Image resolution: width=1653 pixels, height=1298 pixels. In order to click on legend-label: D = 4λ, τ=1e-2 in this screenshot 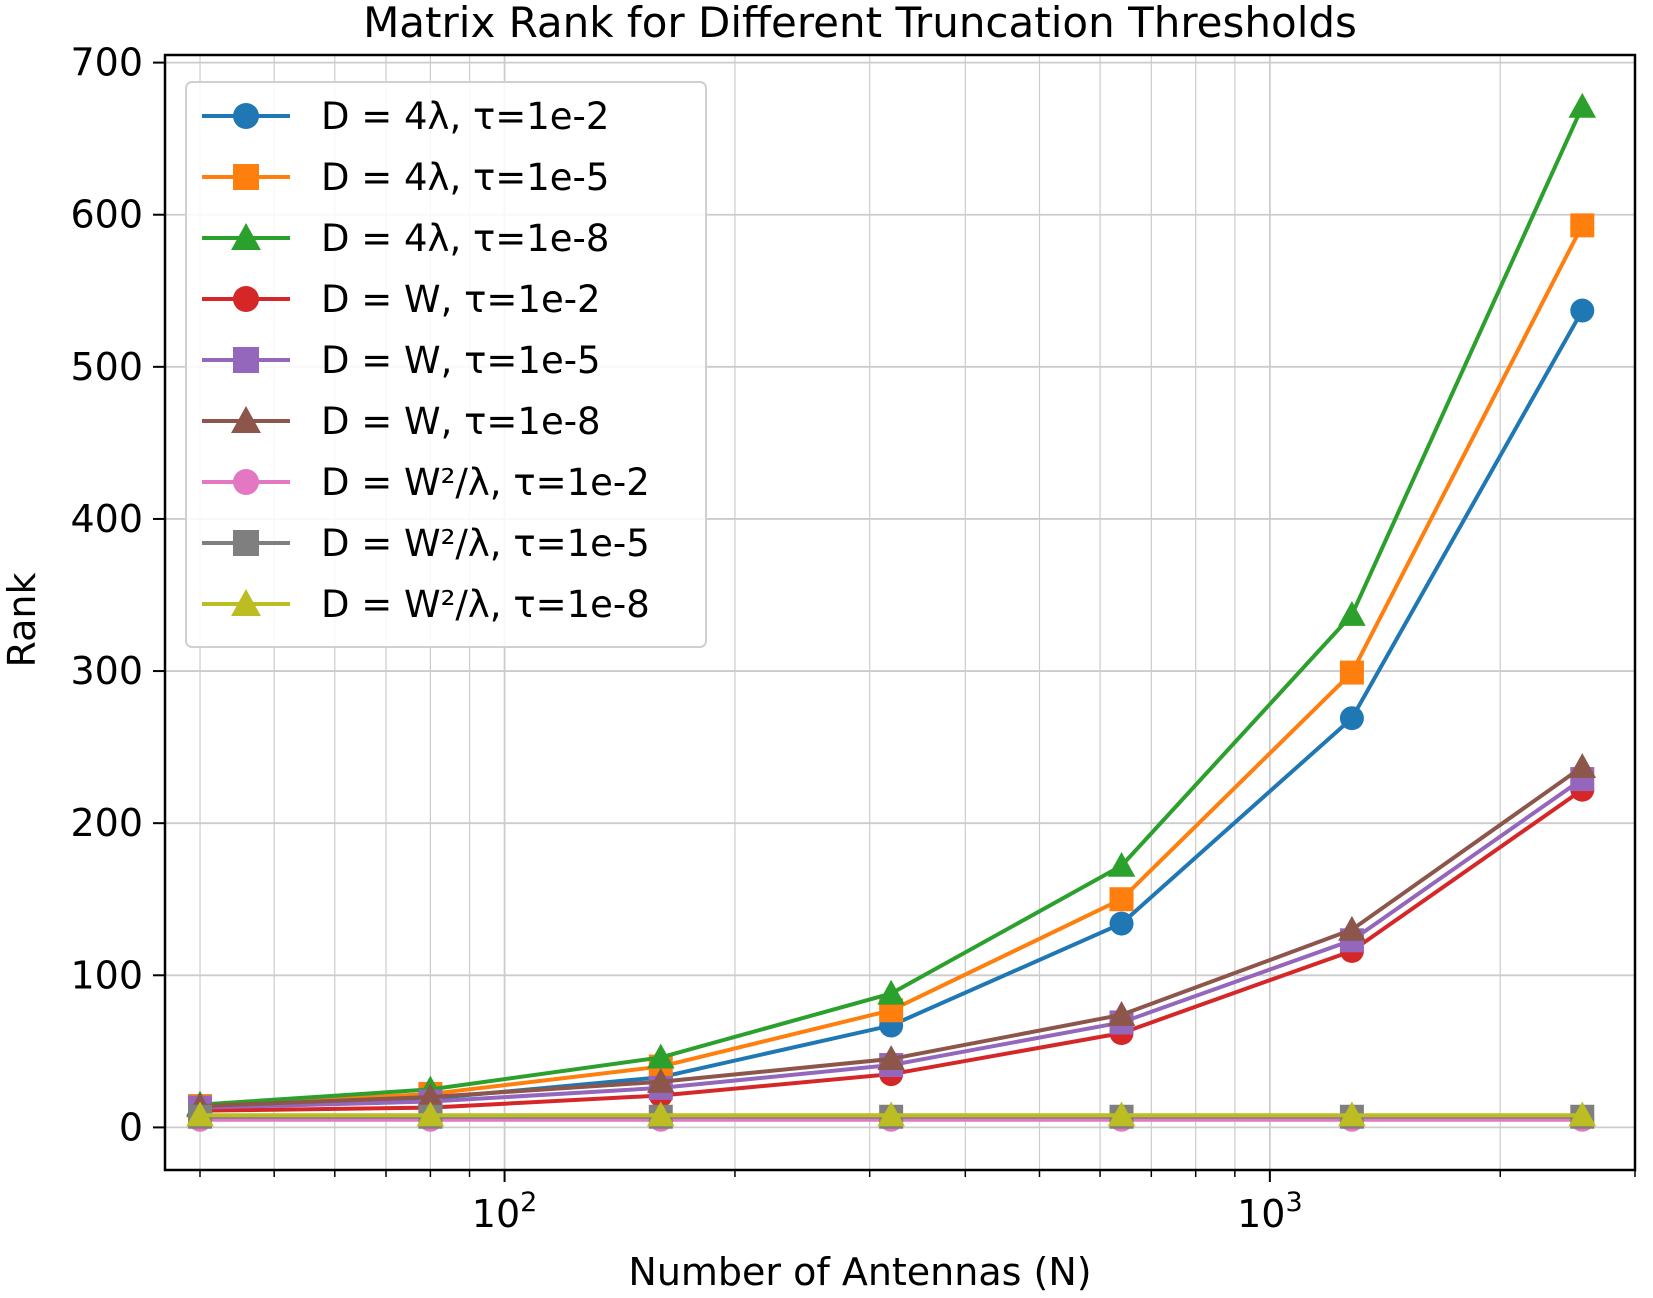, I will do `click(465, 116)`.